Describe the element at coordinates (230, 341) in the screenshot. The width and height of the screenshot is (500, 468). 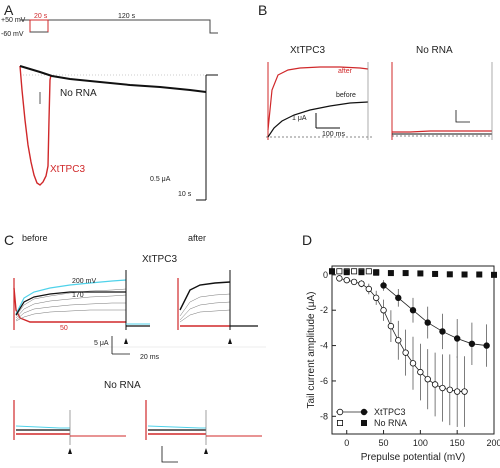
I see `c-after-arrowhead` at that location.